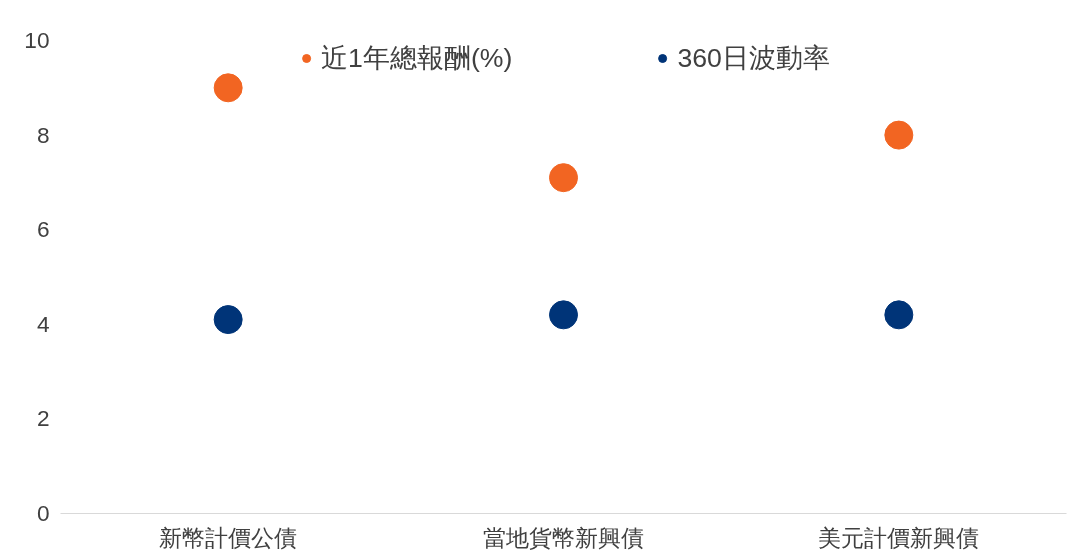 The width and height of the screenshot is (1076, 553). I want to click on y-tick-label: 4, so click(43, 323).